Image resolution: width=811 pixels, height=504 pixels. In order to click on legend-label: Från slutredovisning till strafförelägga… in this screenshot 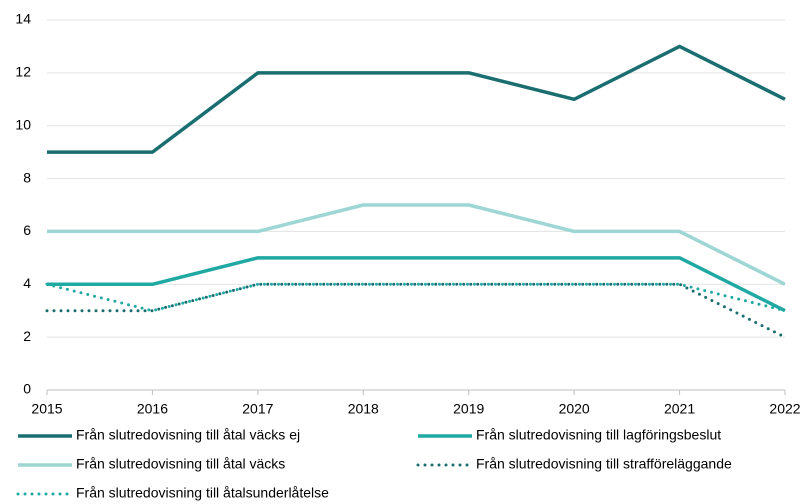, I will do `click(604, 464)`.